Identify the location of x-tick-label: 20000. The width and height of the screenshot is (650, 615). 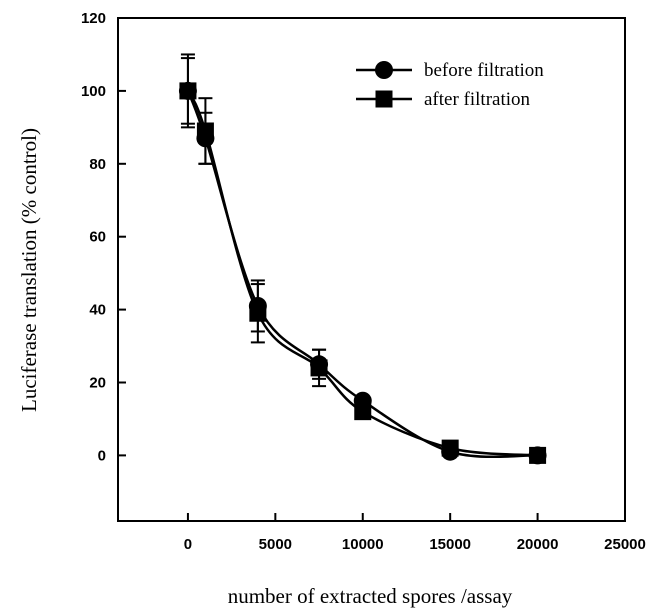
(538, 544).